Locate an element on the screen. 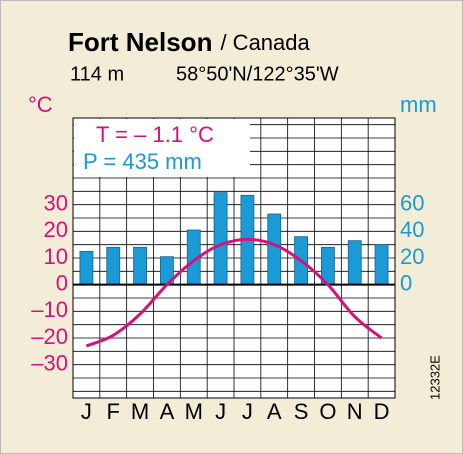 This screenshot has width=463, height=454. x-tick-label: F is located at coordinates (113, 411).